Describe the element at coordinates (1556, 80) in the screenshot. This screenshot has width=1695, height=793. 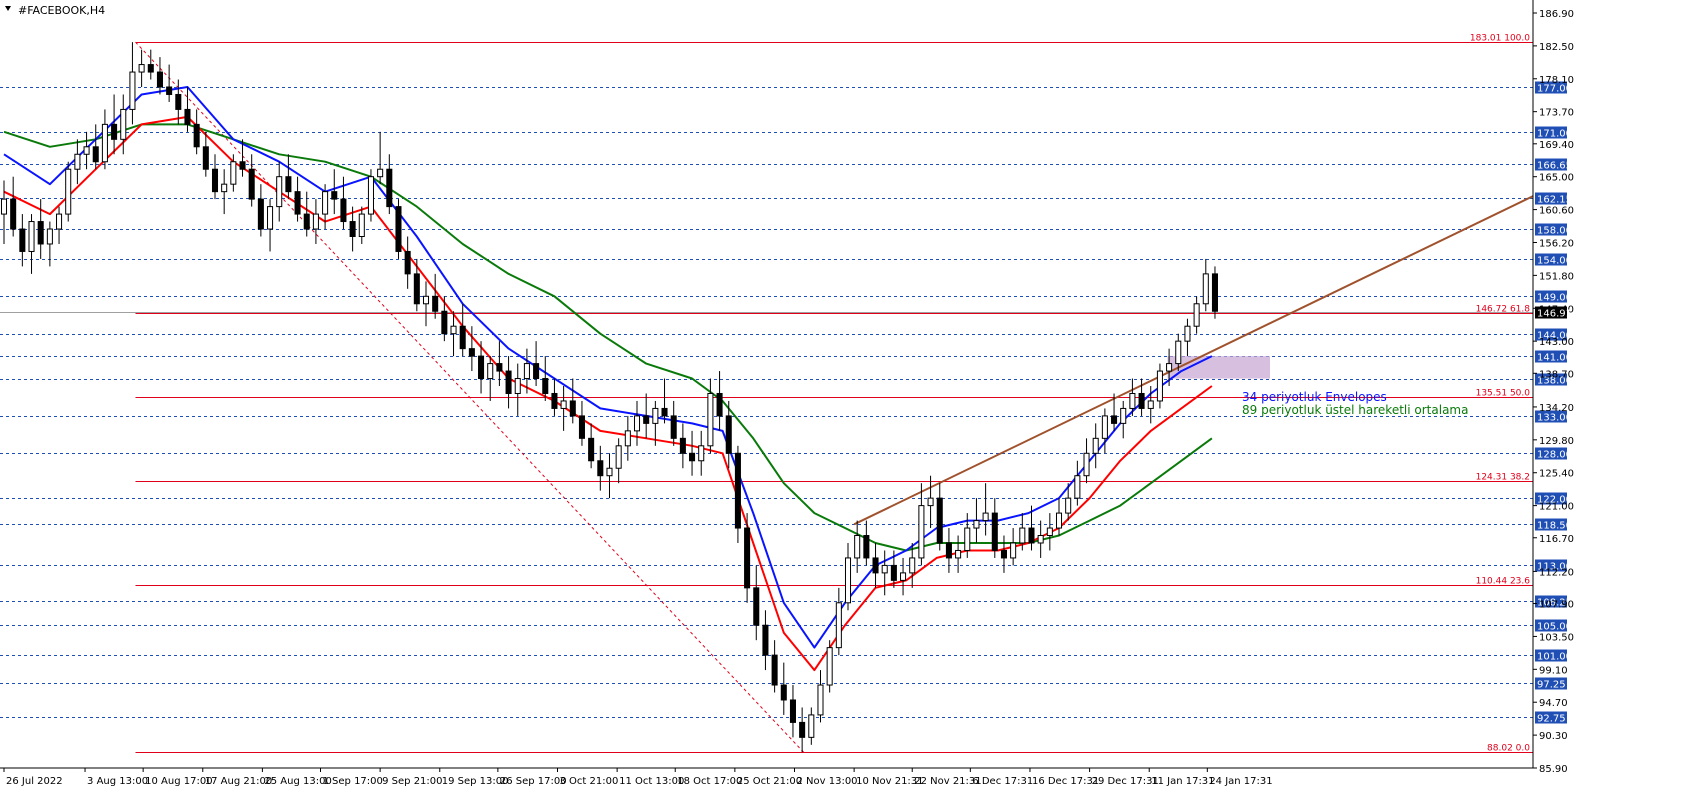
I see `y-tick-label: 178.10` at that location.